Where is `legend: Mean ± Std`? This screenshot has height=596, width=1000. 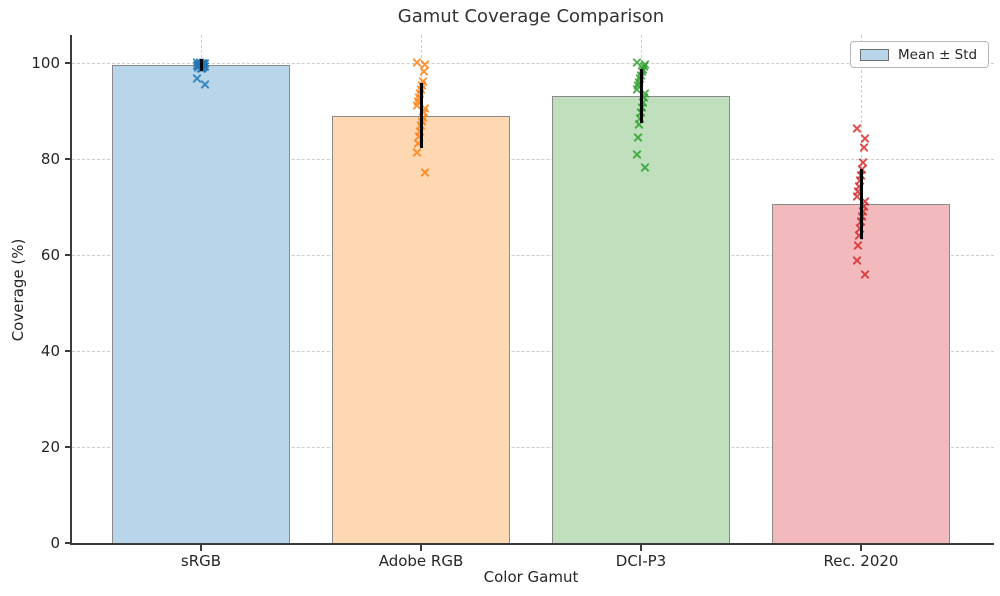
legend: Mean ± Std is located at coordinates (920, 54).